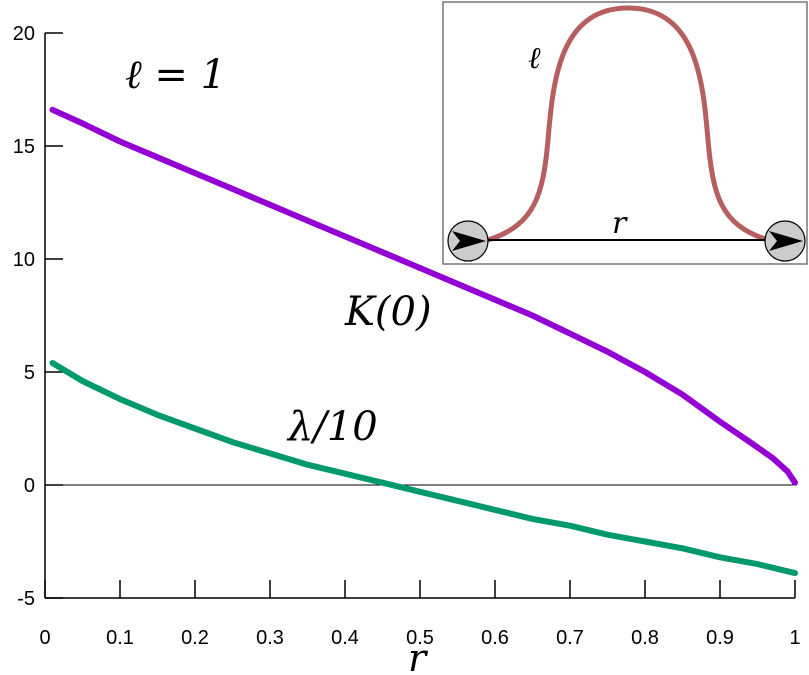  I want to click on inset-loop-curve, so click(628, 124).